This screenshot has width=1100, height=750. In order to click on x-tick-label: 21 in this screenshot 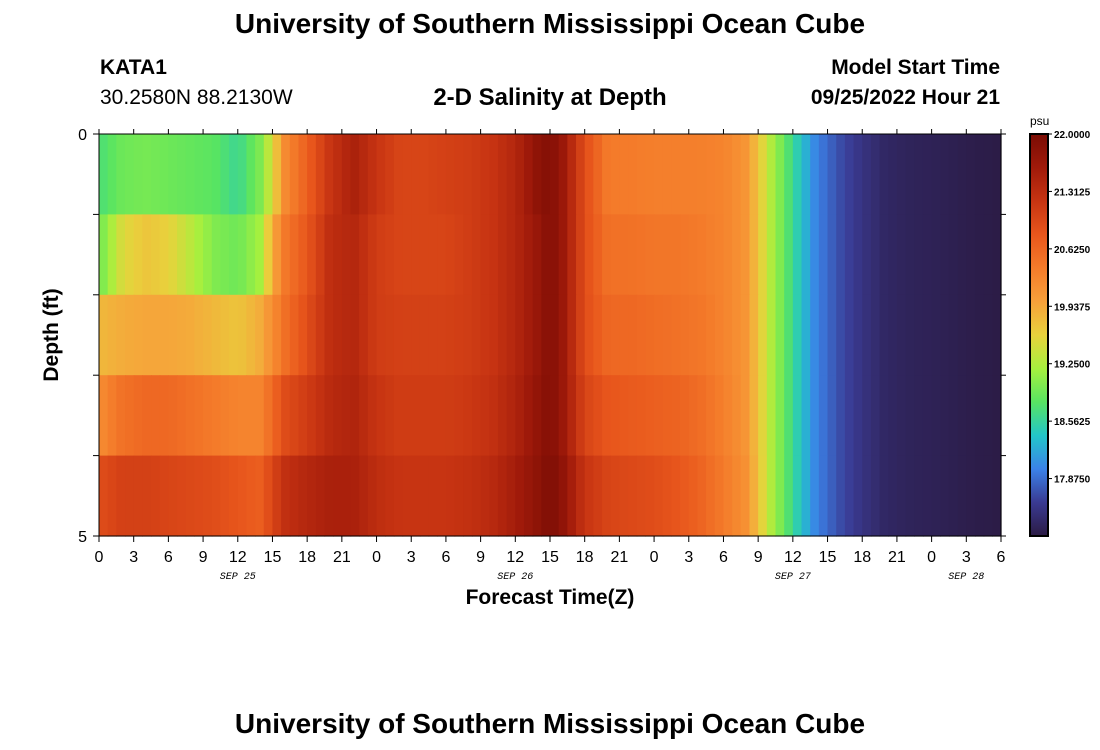, I will do `click(342, 557)`.